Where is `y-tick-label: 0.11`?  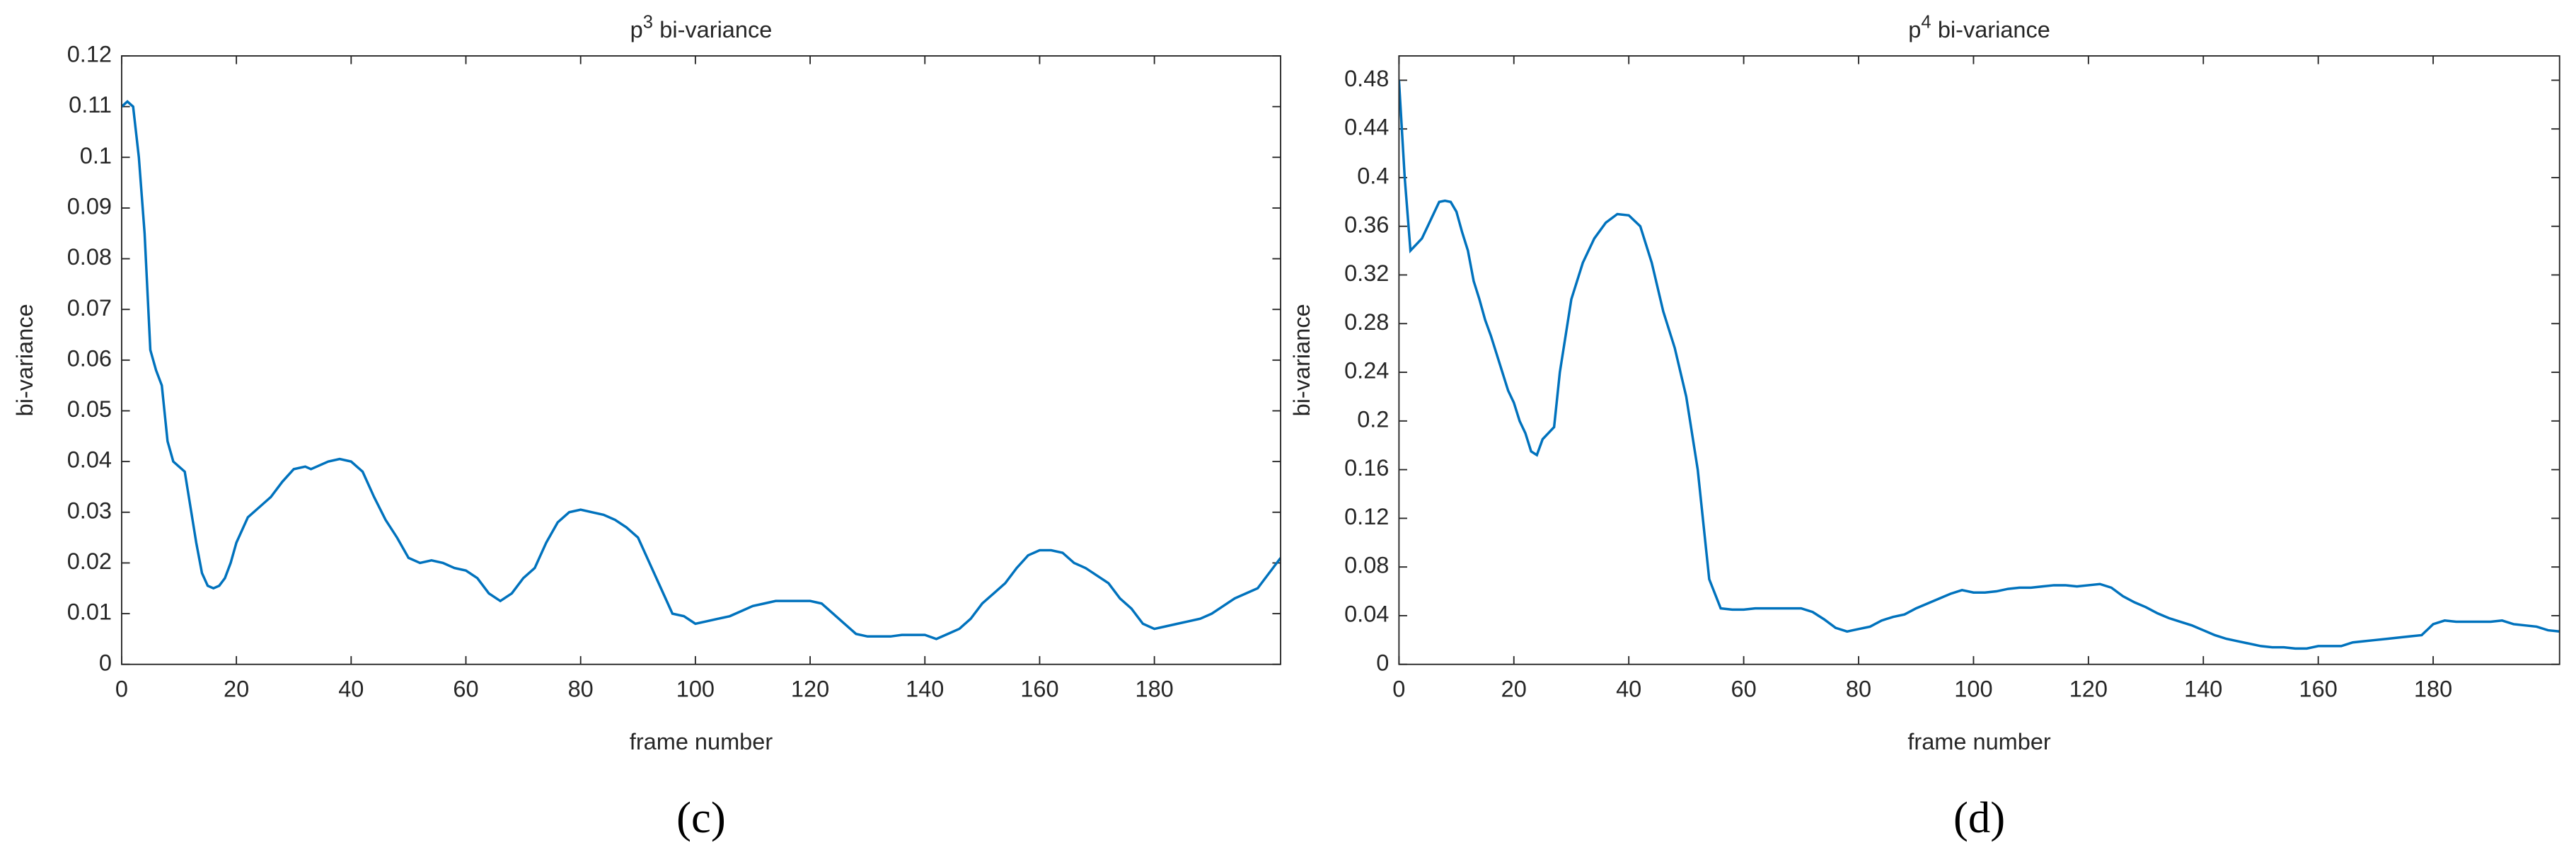 y-tick-label: 0.11 is located at coordinates (90, 104).